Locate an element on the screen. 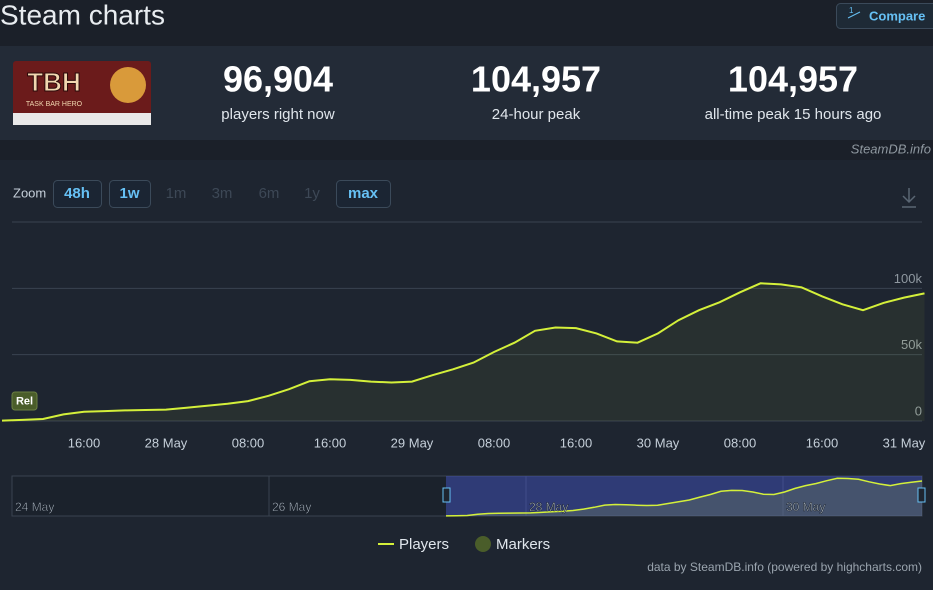 This screenshot has height=590, width=933. navigator-line is located at coordinates (684, 497).